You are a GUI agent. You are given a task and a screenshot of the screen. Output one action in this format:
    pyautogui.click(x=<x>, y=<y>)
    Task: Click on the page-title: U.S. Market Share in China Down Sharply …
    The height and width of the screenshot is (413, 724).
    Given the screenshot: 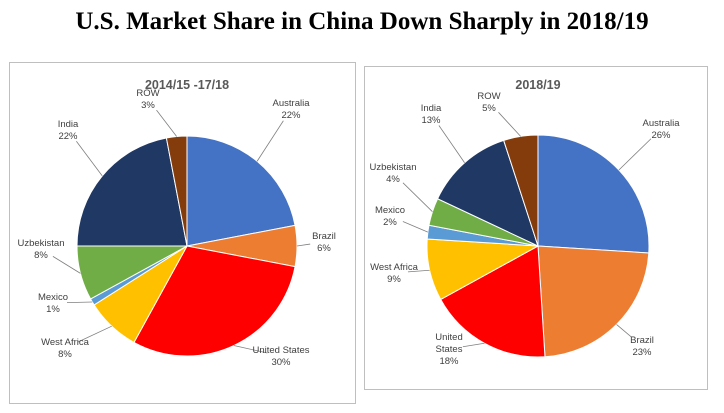 What is the action you would take?
    pyautogui.click(x=362, y=21)
    